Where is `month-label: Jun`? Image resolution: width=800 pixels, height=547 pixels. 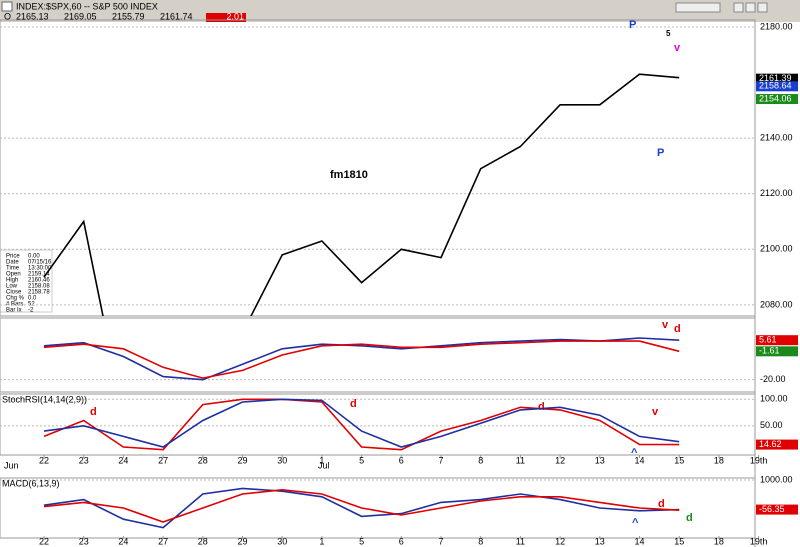
month-label: Jun is located at coordinates (11, 465).